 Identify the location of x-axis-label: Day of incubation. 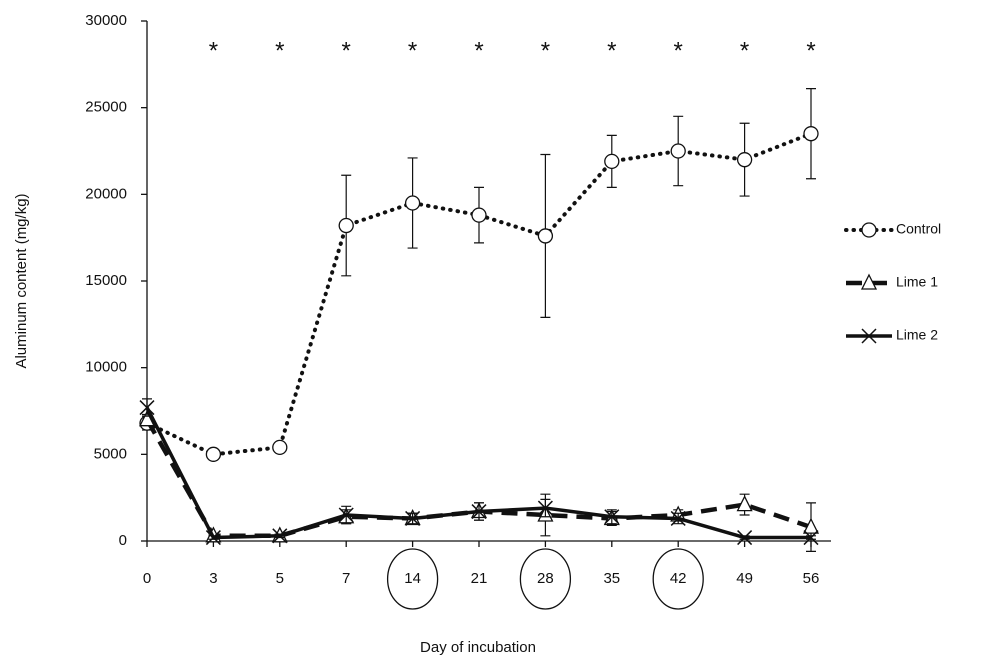
(478, 647).